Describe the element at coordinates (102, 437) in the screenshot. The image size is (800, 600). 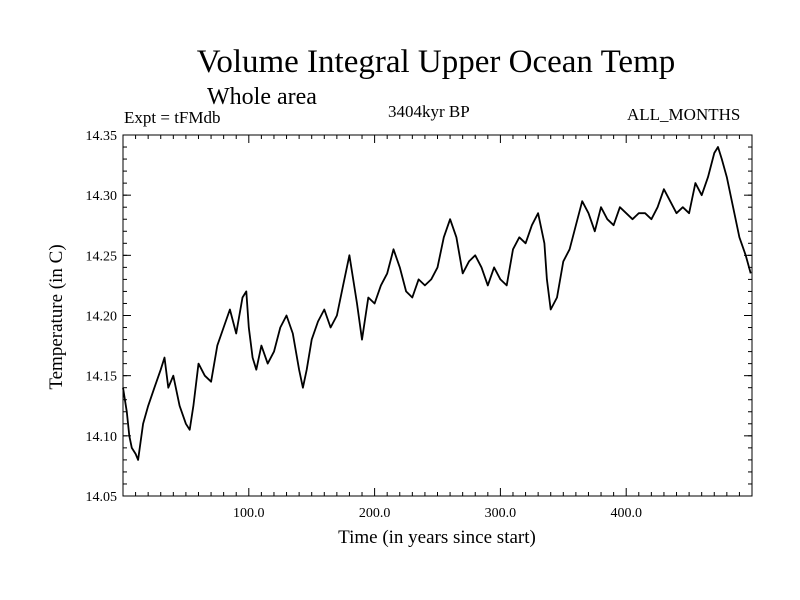
I see `y-tick-label: 14.10` at that location.